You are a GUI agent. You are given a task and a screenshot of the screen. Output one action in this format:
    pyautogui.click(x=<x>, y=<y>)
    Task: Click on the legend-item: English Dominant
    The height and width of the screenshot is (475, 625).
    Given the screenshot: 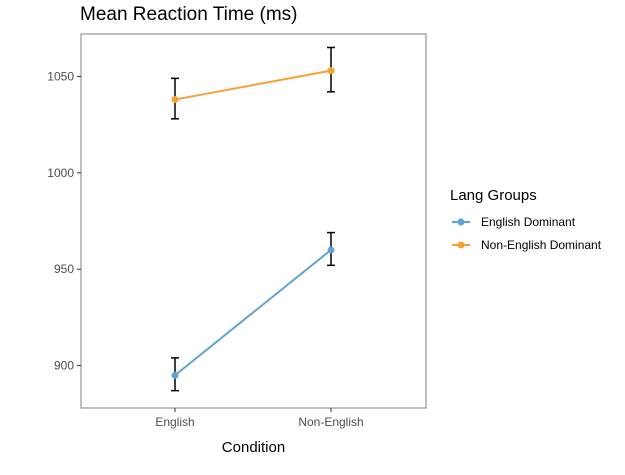 What is the action you would take?
    pyautogui.click(x=514, y=222)
    